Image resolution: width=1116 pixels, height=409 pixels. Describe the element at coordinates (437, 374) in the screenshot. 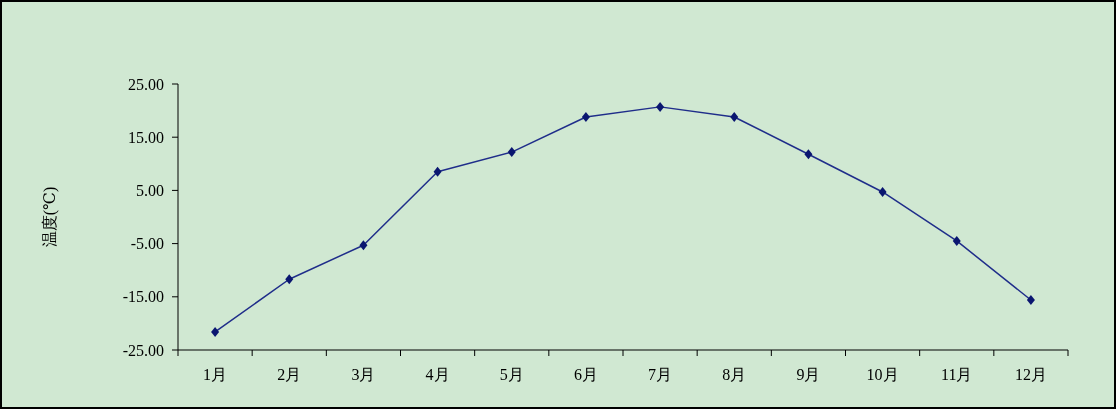

I see `x-tick-label: 4月` at that location.